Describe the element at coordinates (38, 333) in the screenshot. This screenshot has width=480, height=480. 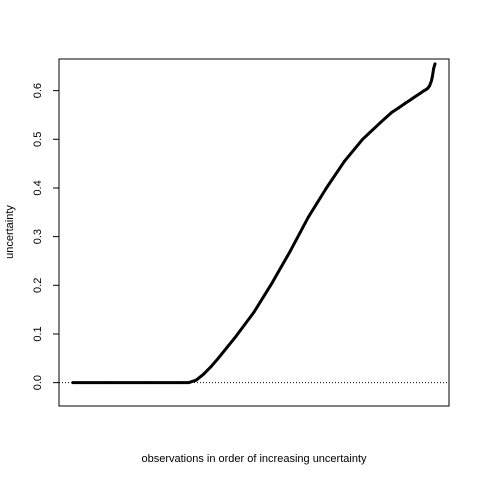
I see `y-tick-label: 0.1` at that location.